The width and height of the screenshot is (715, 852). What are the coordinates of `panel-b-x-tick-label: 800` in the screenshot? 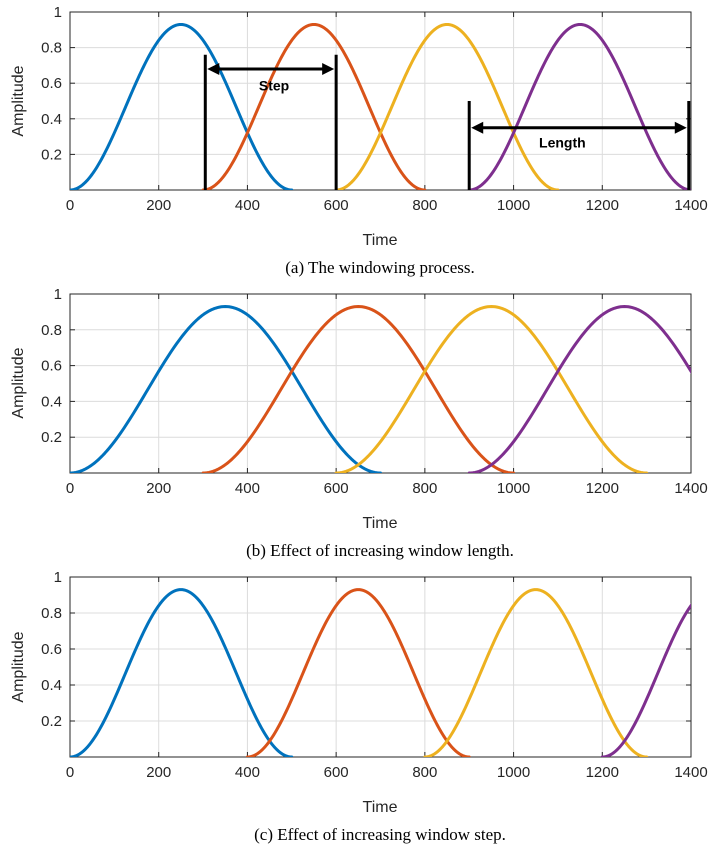 It's located at (424, 488).